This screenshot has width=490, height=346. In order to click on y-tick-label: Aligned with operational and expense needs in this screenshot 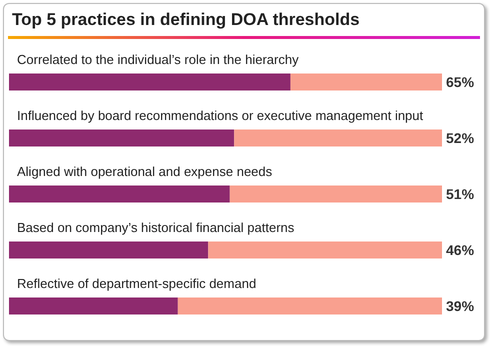, I will do `click(145, 171)`.